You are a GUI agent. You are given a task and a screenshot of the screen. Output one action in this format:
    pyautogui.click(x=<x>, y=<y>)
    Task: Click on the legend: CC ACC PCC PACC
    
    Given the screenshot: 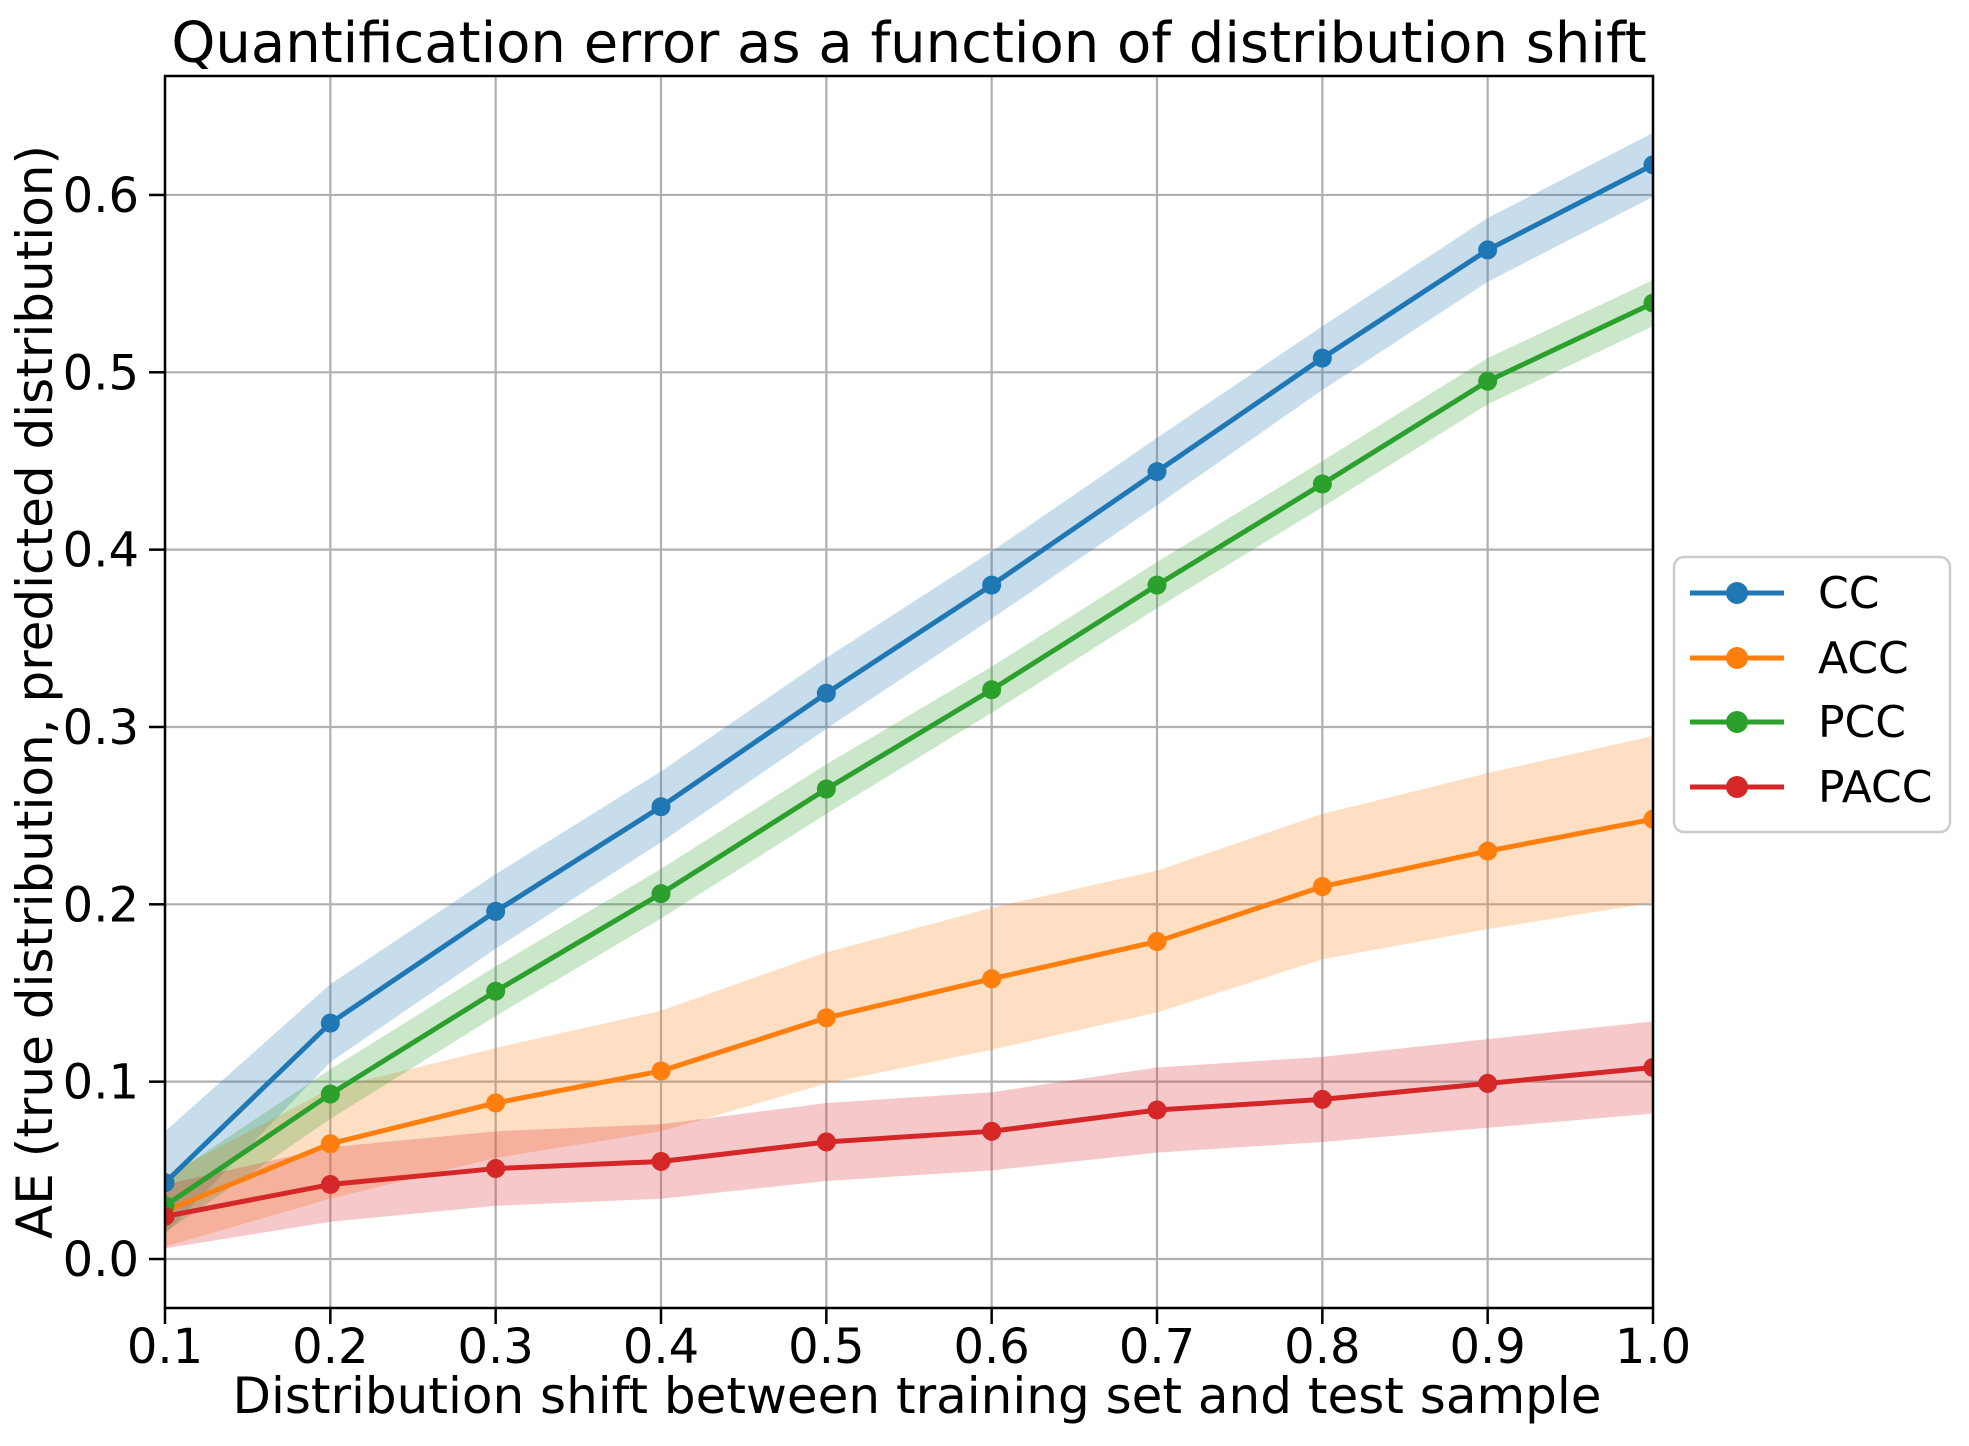 What is the action you would take?
    pyautogui.click(x=1812, y=694)
    